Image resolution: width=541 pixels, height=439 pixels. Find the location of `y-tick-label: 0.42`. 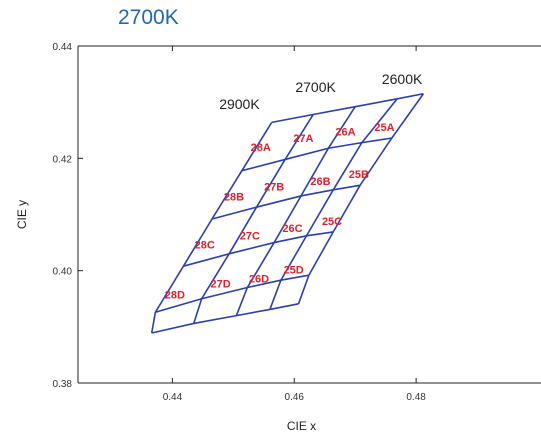

y-tick-label: 0.42 is located at coordinates (63, 159).